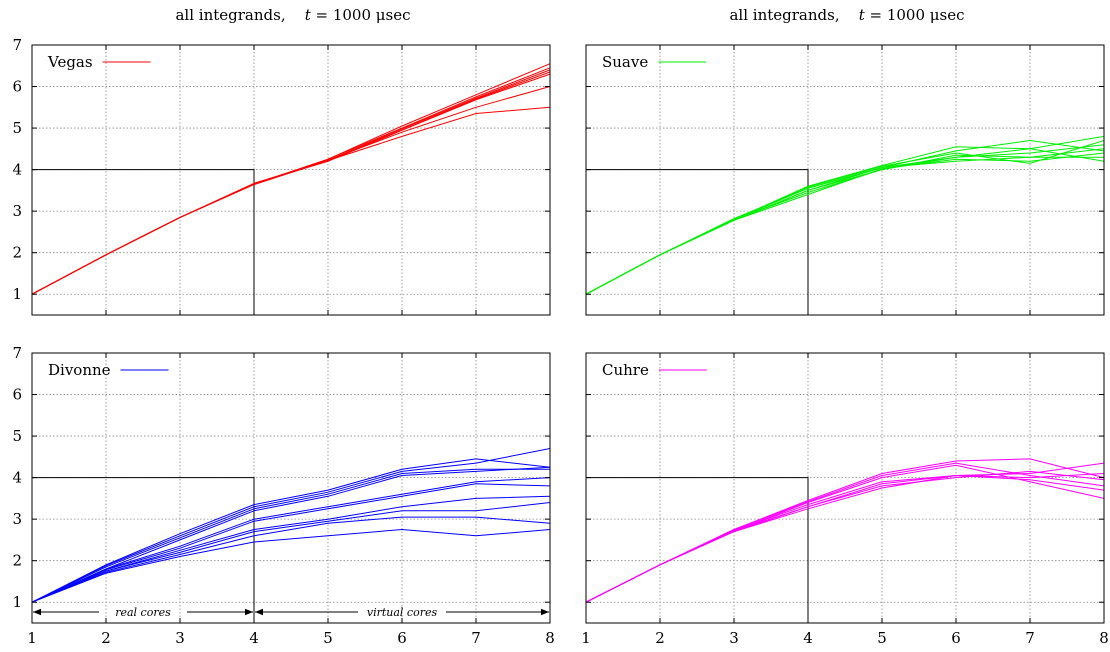 This screenshot has width=1110, height=652. Describe the element at coordinates (143, 612) in the screenshot. I see `real-cores-label: real cores` at that location.